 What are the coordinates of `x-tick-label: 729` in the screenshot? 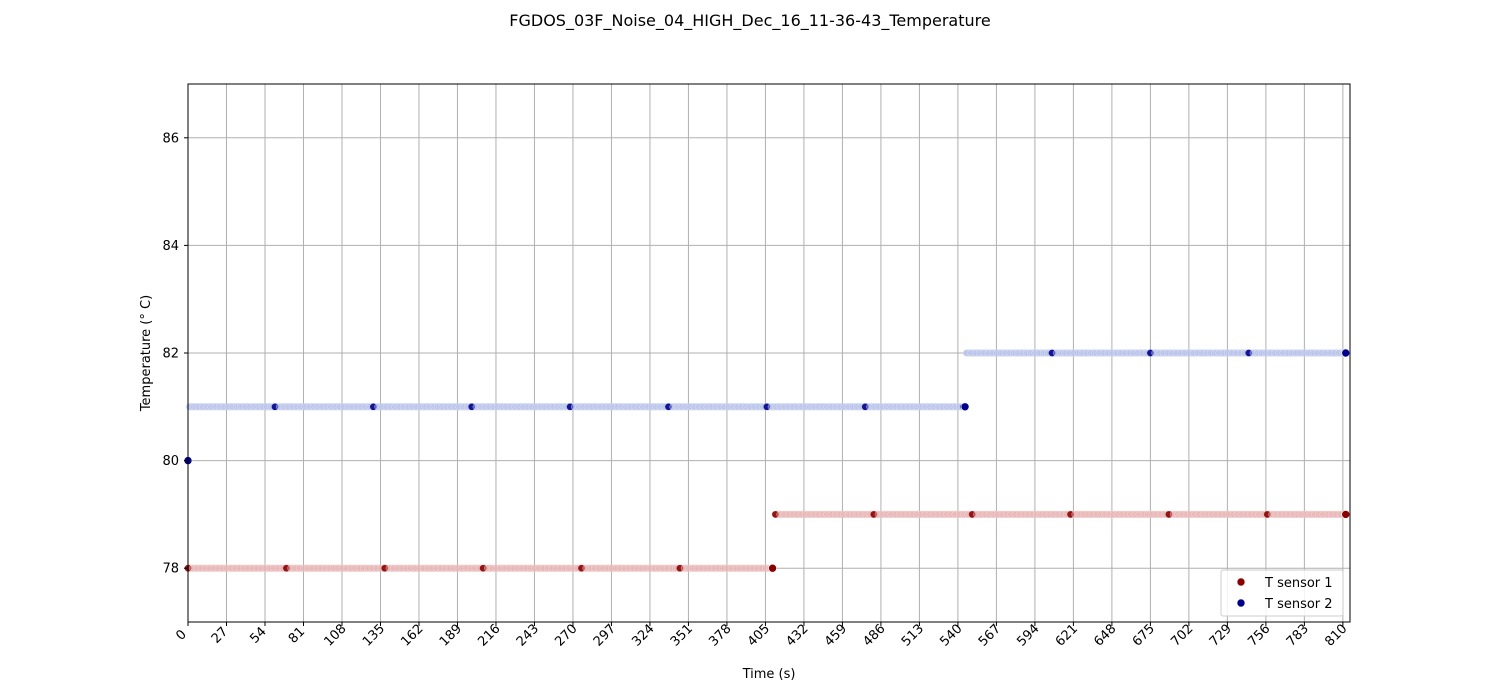 It's located at (1221, 635).